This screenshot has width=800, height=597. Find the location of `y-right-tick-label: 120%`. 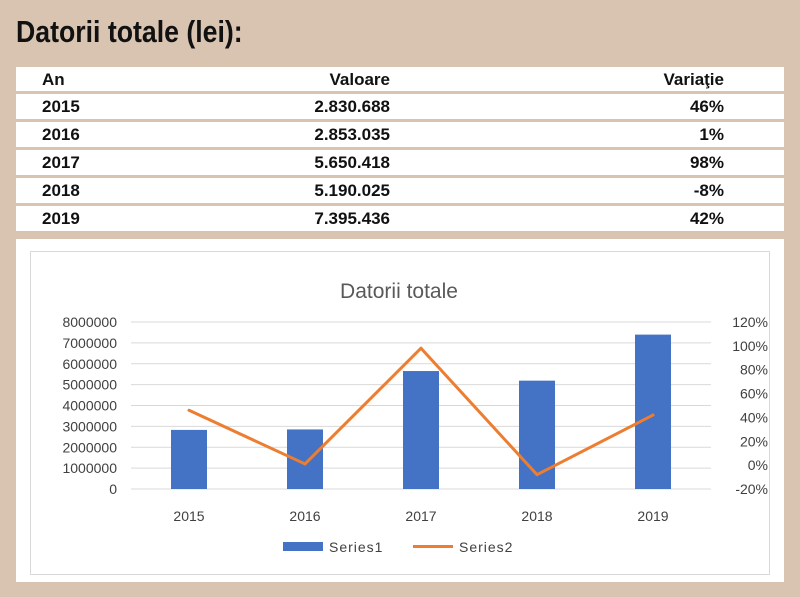

y-right-tick-label: 120% is located at coordinates (750, 322).